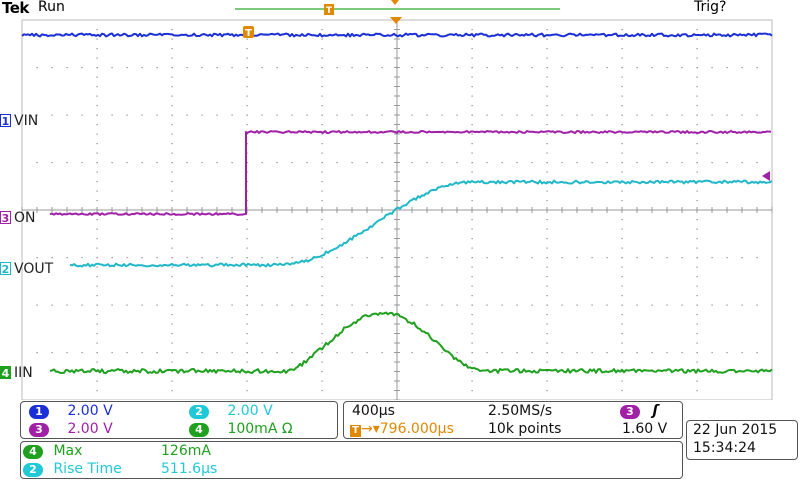  Describe the element at coordinates (18, 216) in the screenshot. I see `ch3-label: 3 ON` at that location.